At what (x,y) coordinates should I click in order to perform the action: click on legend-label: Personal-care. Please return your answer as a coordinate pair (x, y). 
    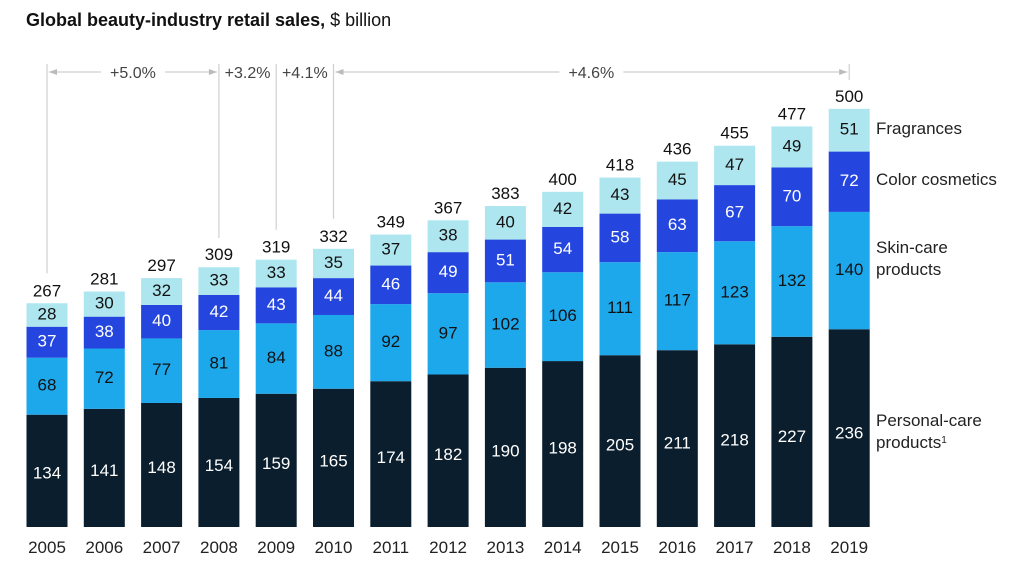
    Looking at the image, I should click on (929, 420).